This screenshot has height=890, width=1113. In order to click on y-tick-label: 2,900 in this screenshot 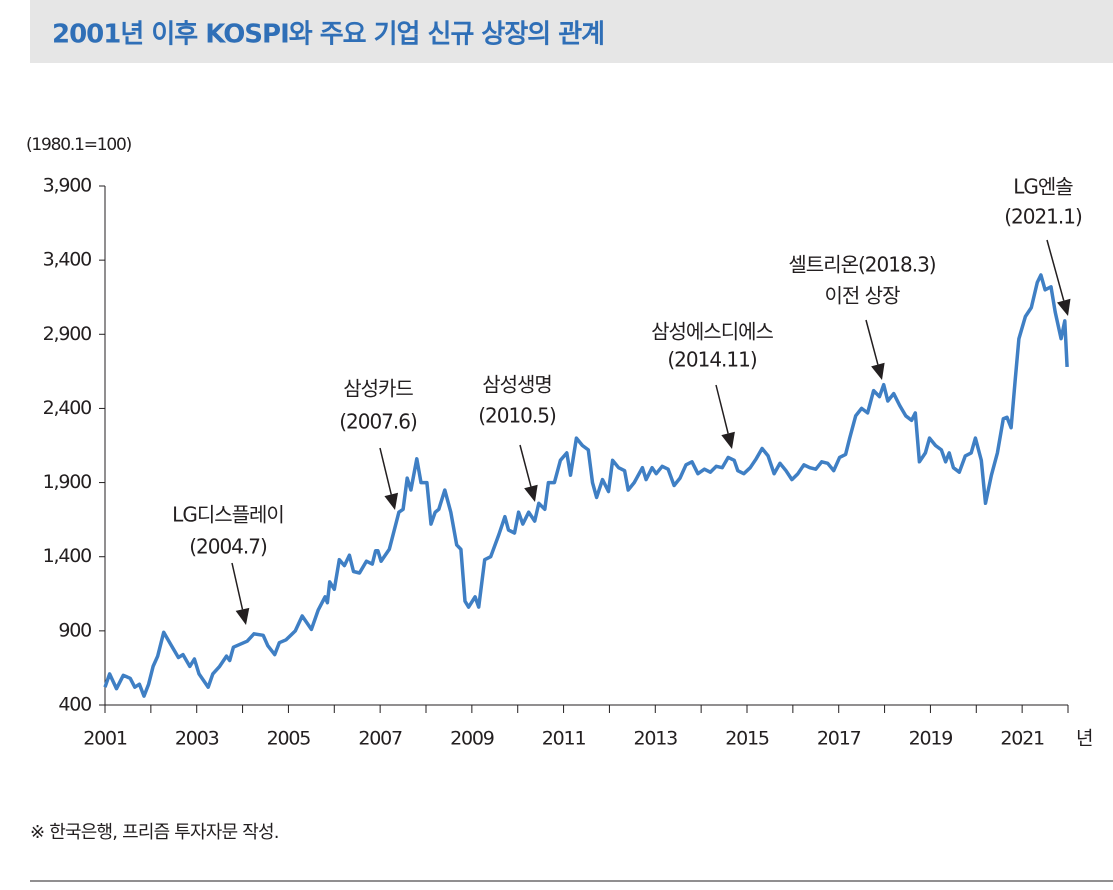, I will do `click(67, 334)`.